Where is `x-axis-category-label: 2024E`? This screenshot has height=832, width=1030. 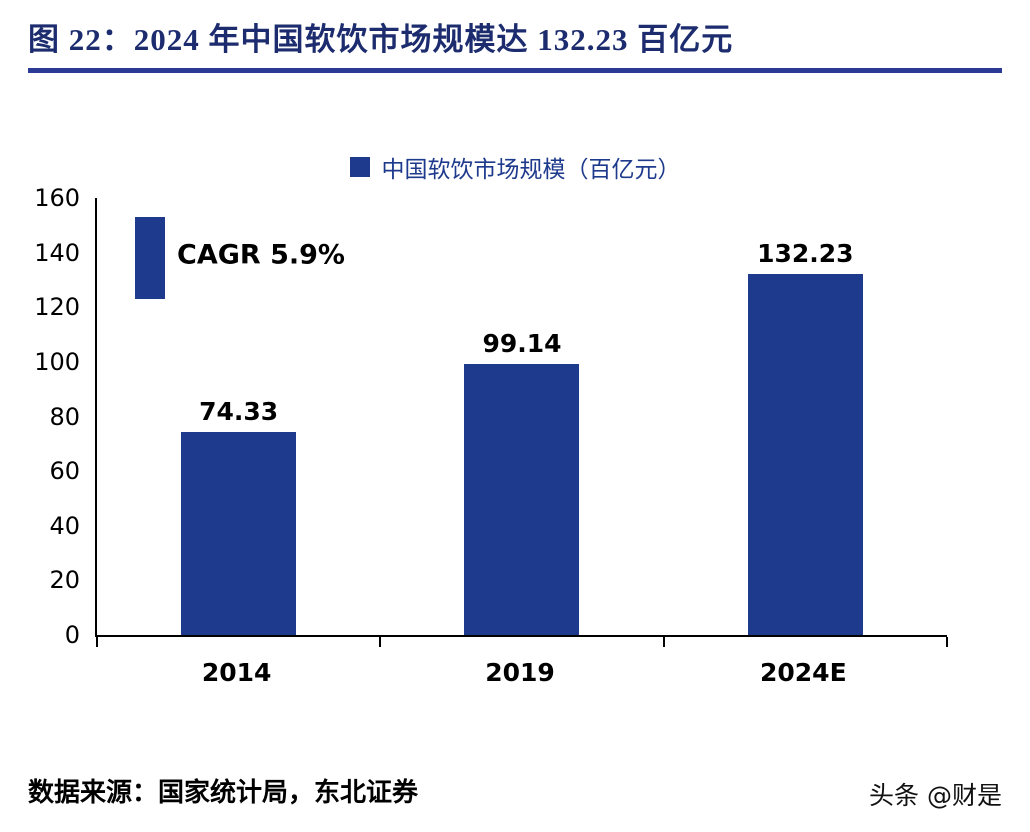
x-axis-category-label: 2024E is located at coordinates (803, 672).